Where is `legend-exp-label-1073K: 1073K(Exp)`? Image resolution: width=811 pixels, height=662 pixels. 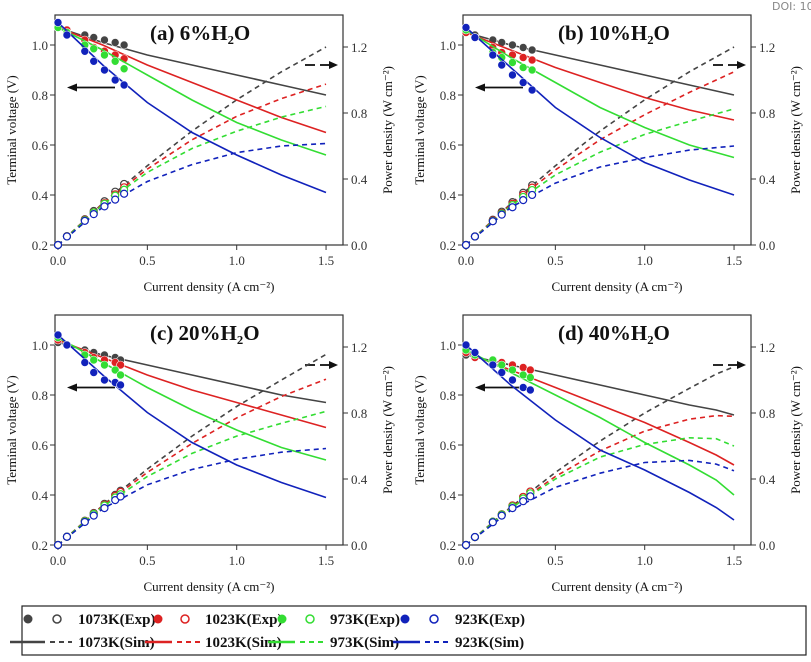
legend-exp-label-1073K: 1073K(Exp) is located at coordinates (117, 620).